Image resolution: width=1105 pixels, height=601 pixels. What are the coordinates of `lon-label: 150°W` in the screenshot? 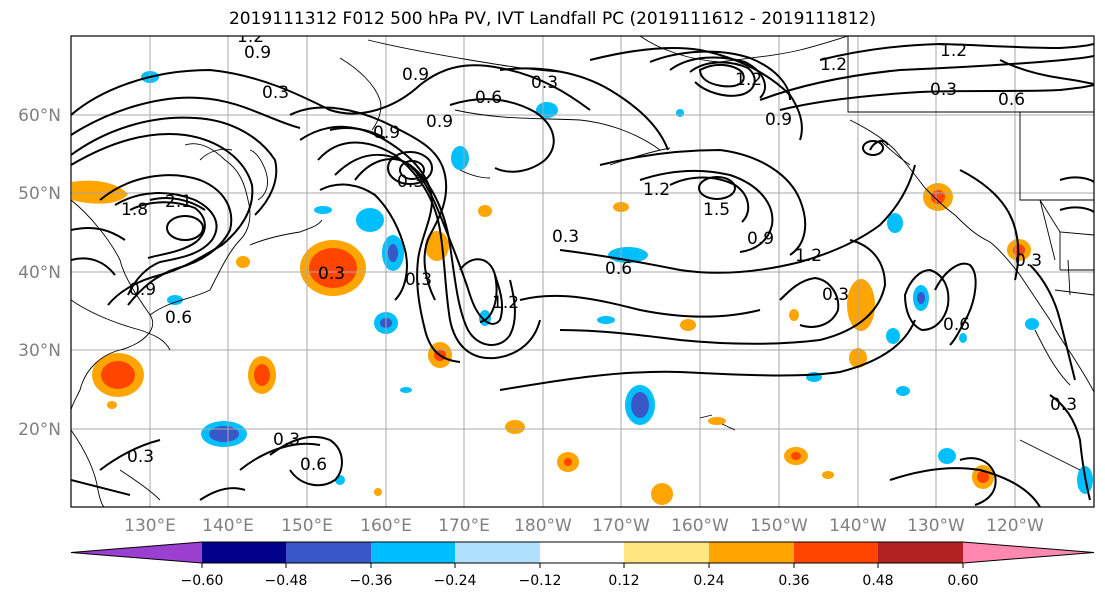 It's located at (779, 526).